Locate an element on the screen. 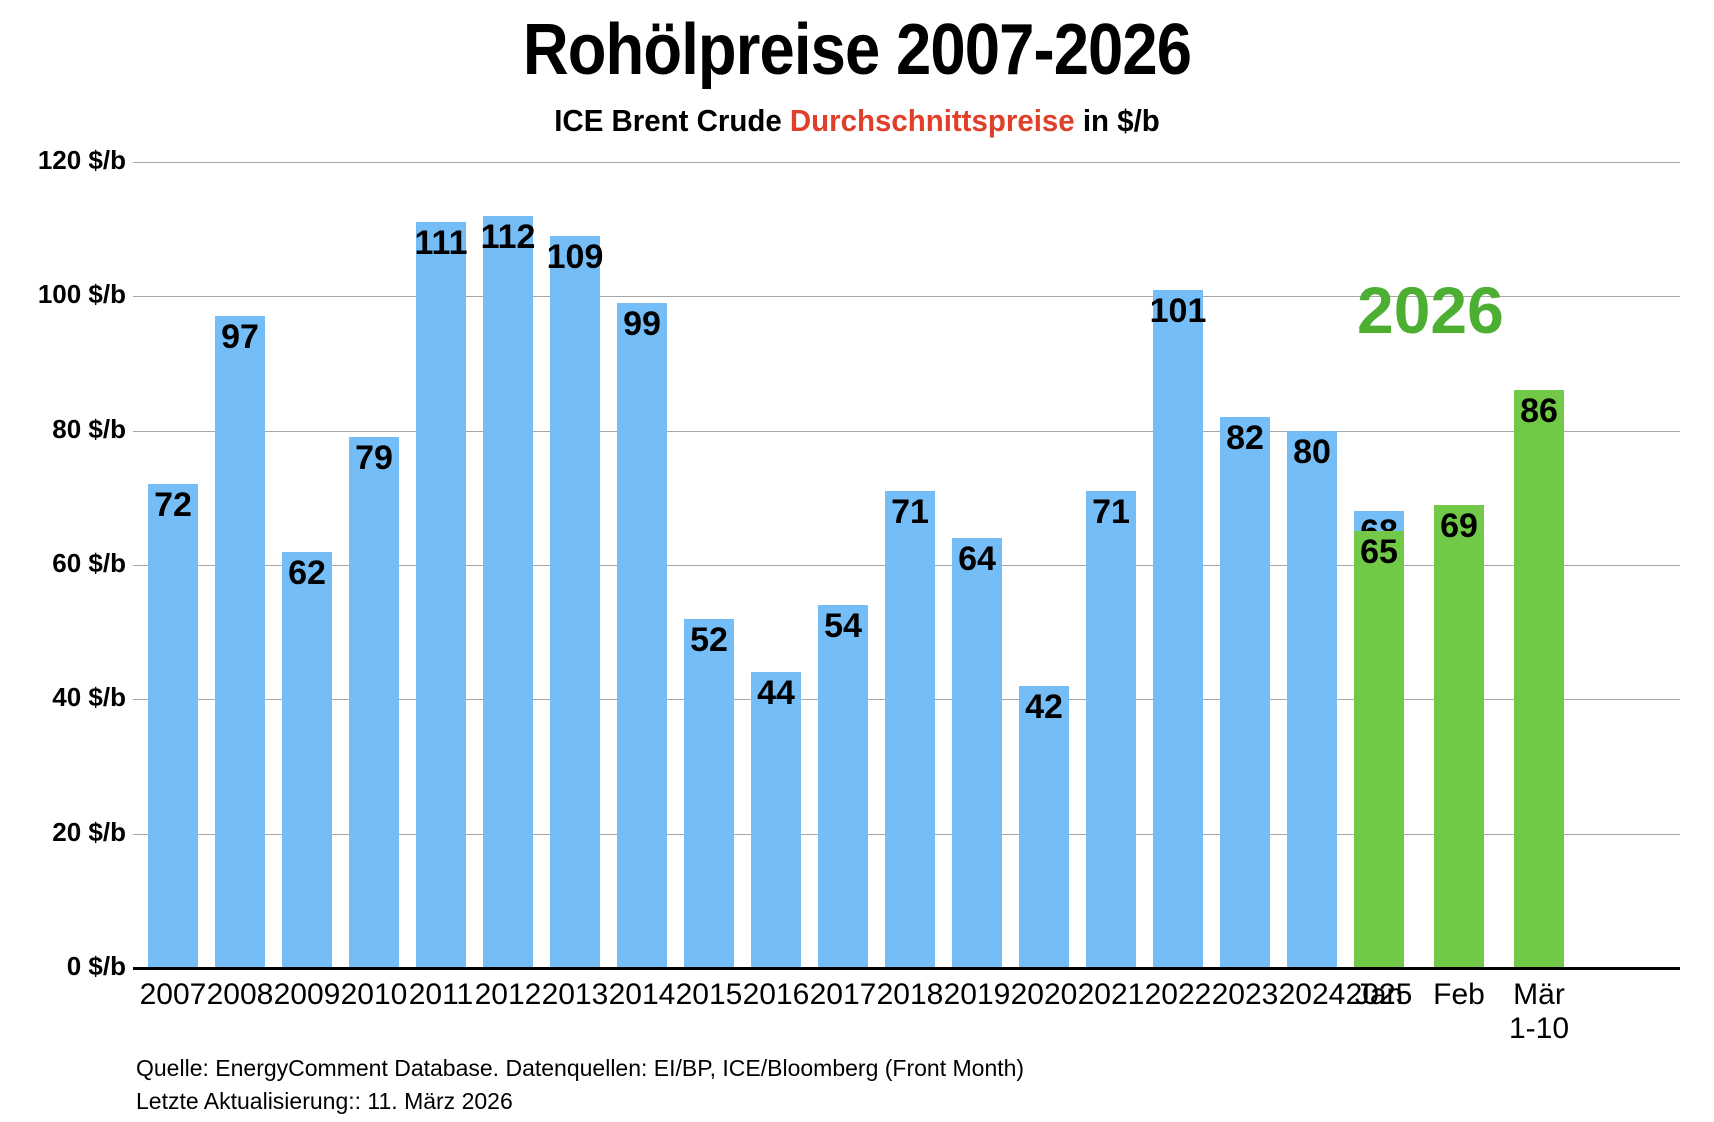  x-tick-label-feb: Feb is located at coordinates (1459, 995).